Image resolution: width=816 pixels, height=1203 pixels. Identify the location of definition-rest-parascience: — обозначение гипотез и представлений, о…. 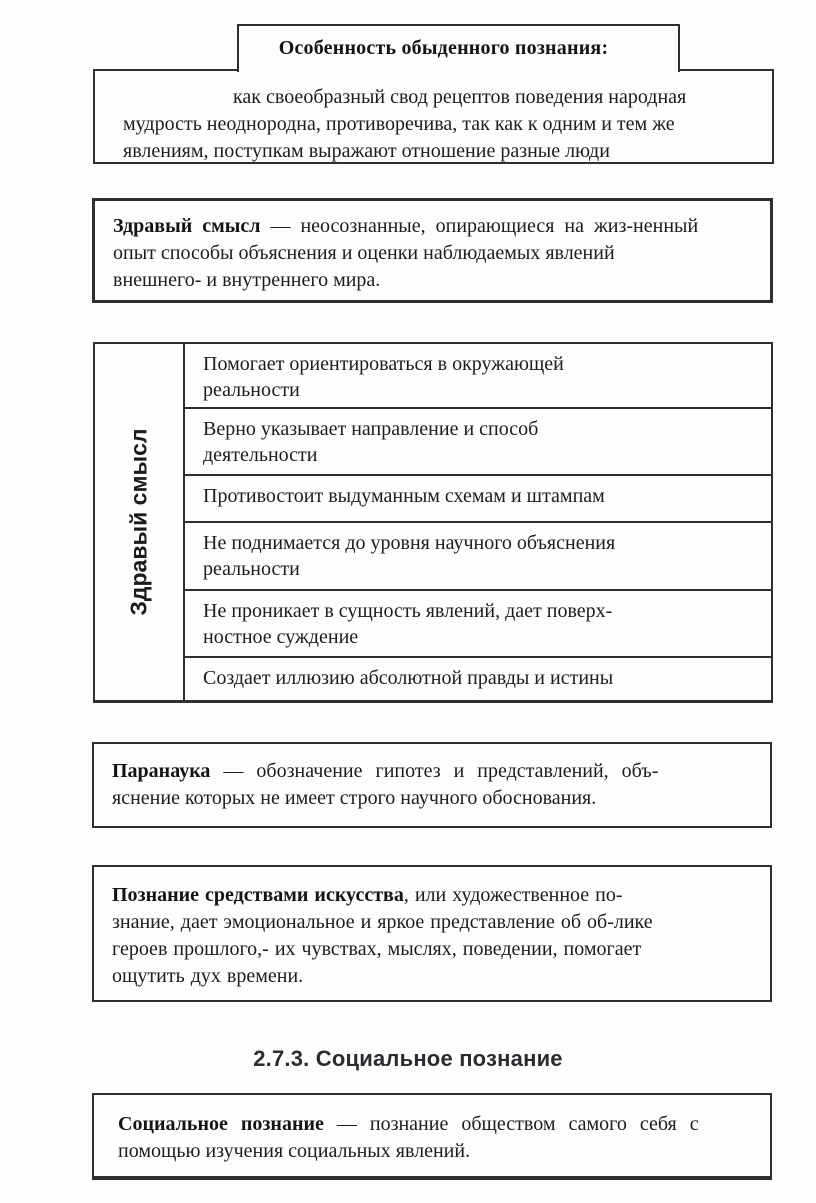
(385, 784).